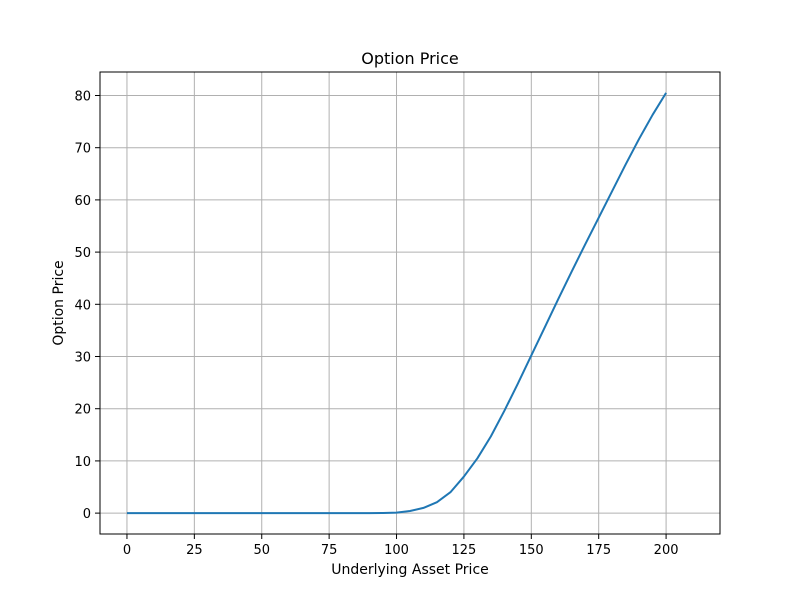 The height and width of the screenshot is (600, 800). I want to click on chart-title: Option Price, so click(410, 58).